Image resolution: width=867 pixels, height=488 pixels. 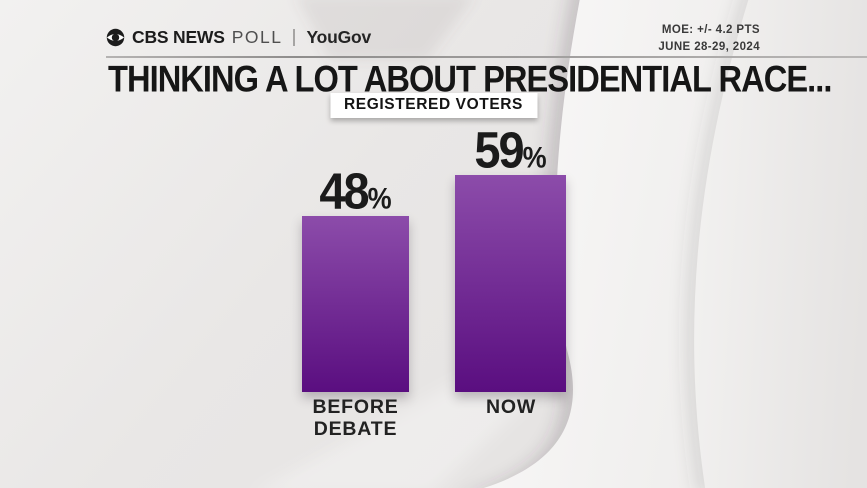 I want to click on poll-label: POLL, so click(x=257, y=36).